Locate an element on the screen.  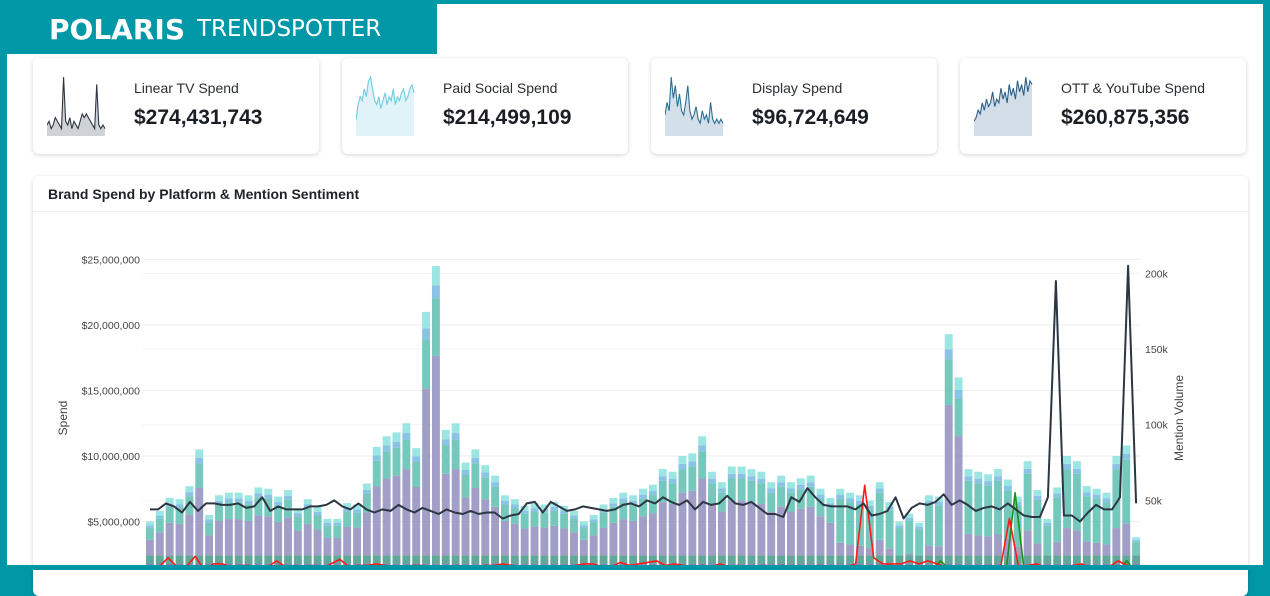
kpi-card-linear-tv: Linear TV Spend $274,431,743 is located at coordinates (176, 106).